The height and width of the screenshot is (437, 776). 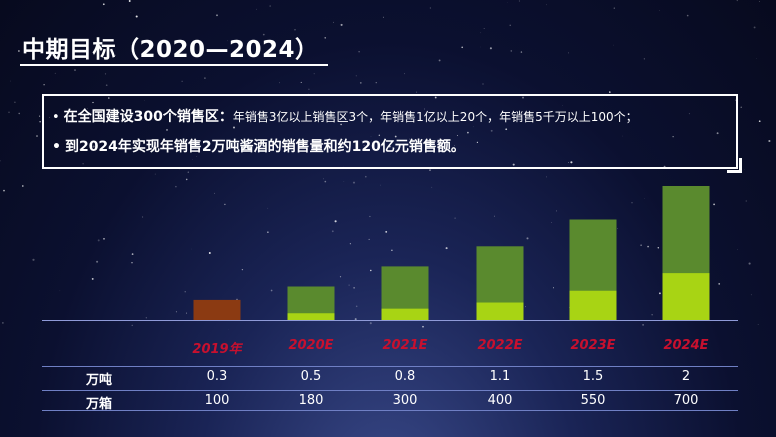 What do you see at coordinates (99, 404) in the screenshot?
I see `row-label-cases: 万箱` at bounding box center [99, 404].